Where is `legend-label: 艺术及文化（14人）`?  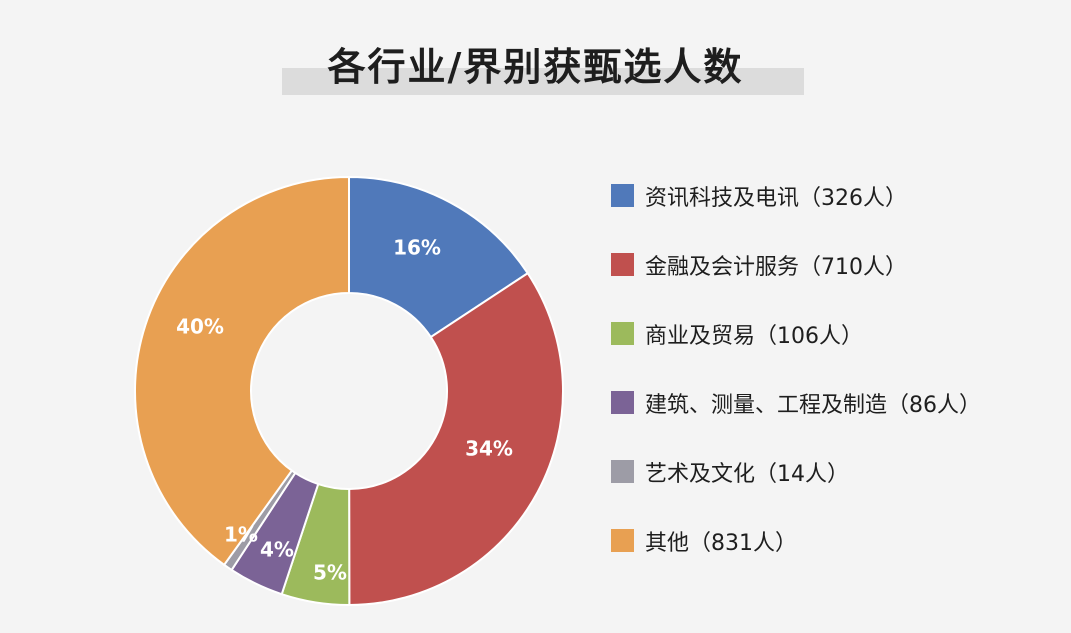 legend-label: 艺术及文化（14人） is located at coordinates (747, 474).